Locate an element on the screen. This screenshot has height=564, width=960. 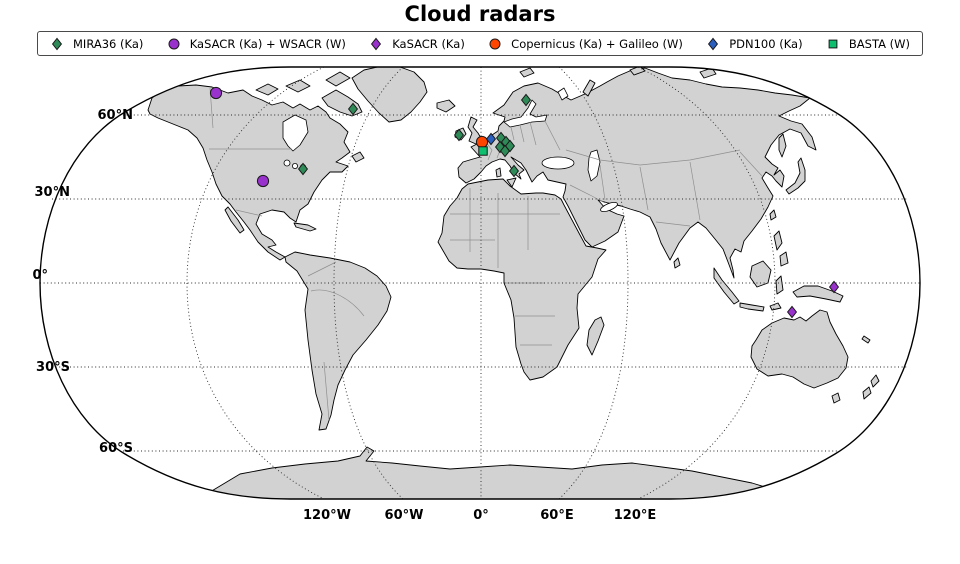
lat-tick-label: 60°S is located at coordinates (116, 448).